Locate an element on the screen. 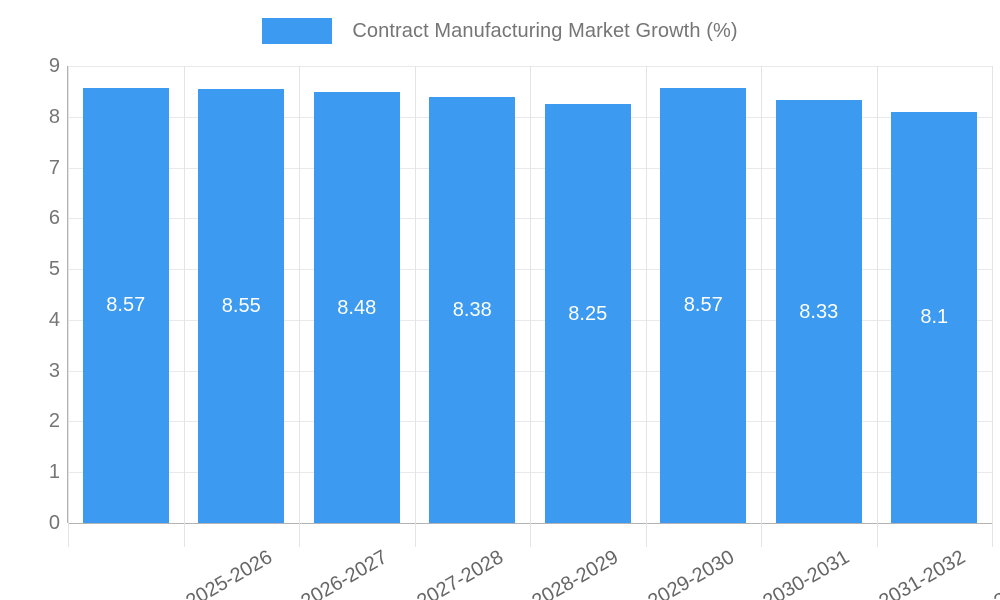 This screenshot has width=1000, height=600. legend-label-series-0: Contract Manufacturing Market Growth (%) is located at coordinates (545, 30).